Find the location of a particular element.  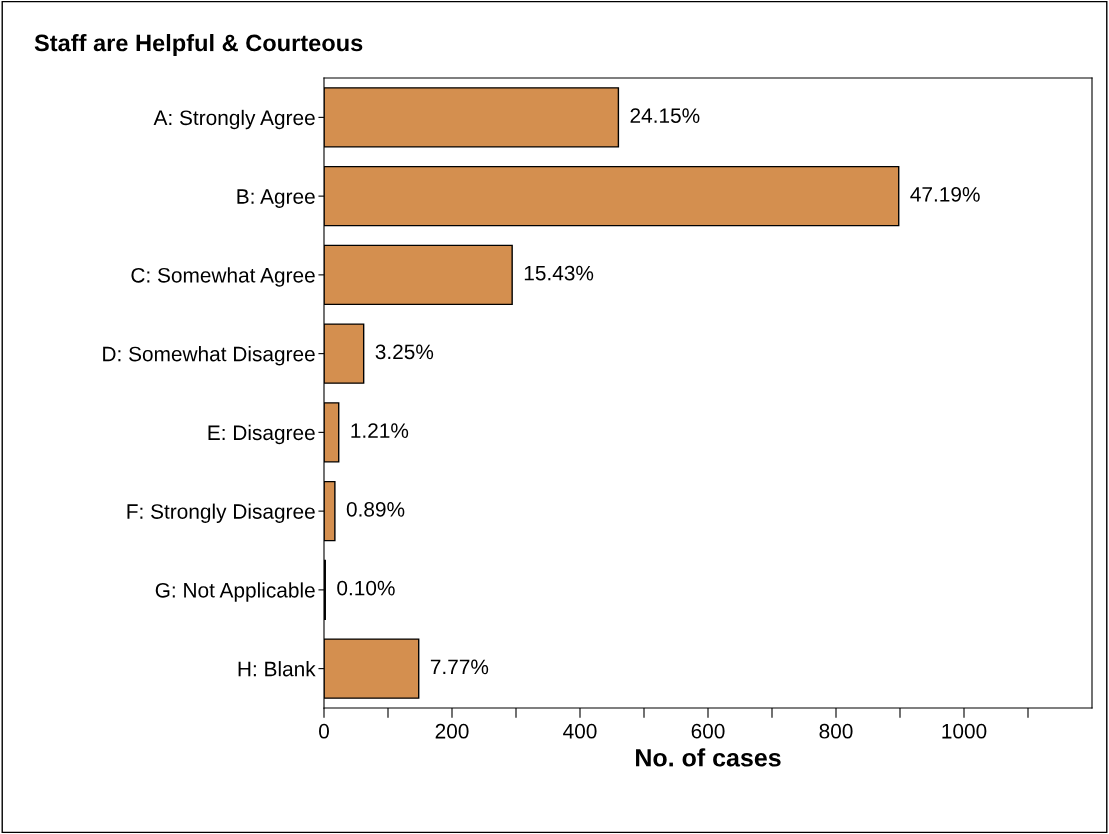

annotation: 24.15% is located at coordinates (665, 115).